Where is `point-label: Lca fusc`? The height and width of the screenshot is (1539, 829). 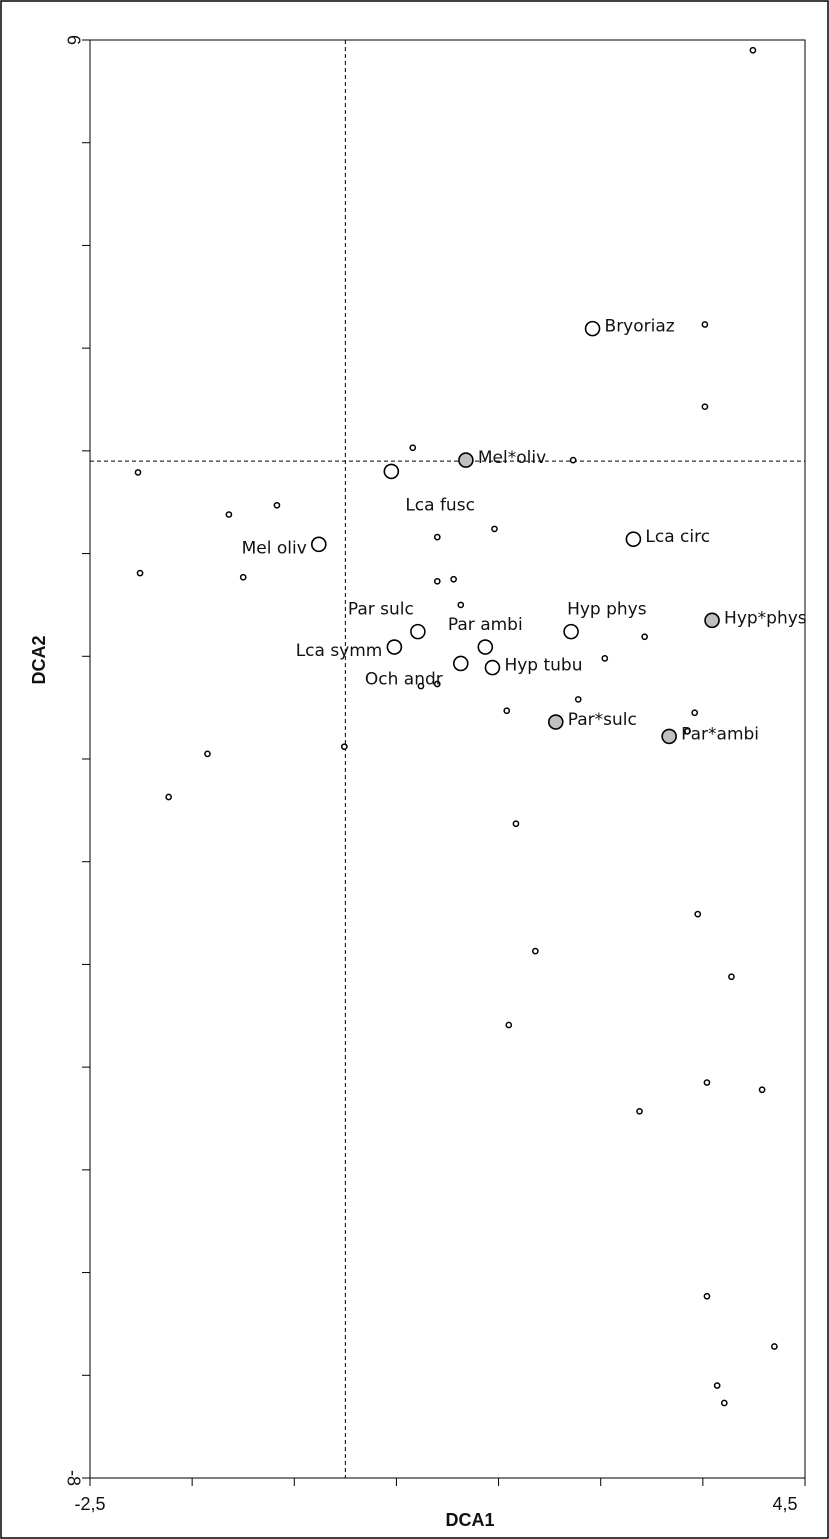 point-label: Lca fusc is located at coordinates (440, 505).